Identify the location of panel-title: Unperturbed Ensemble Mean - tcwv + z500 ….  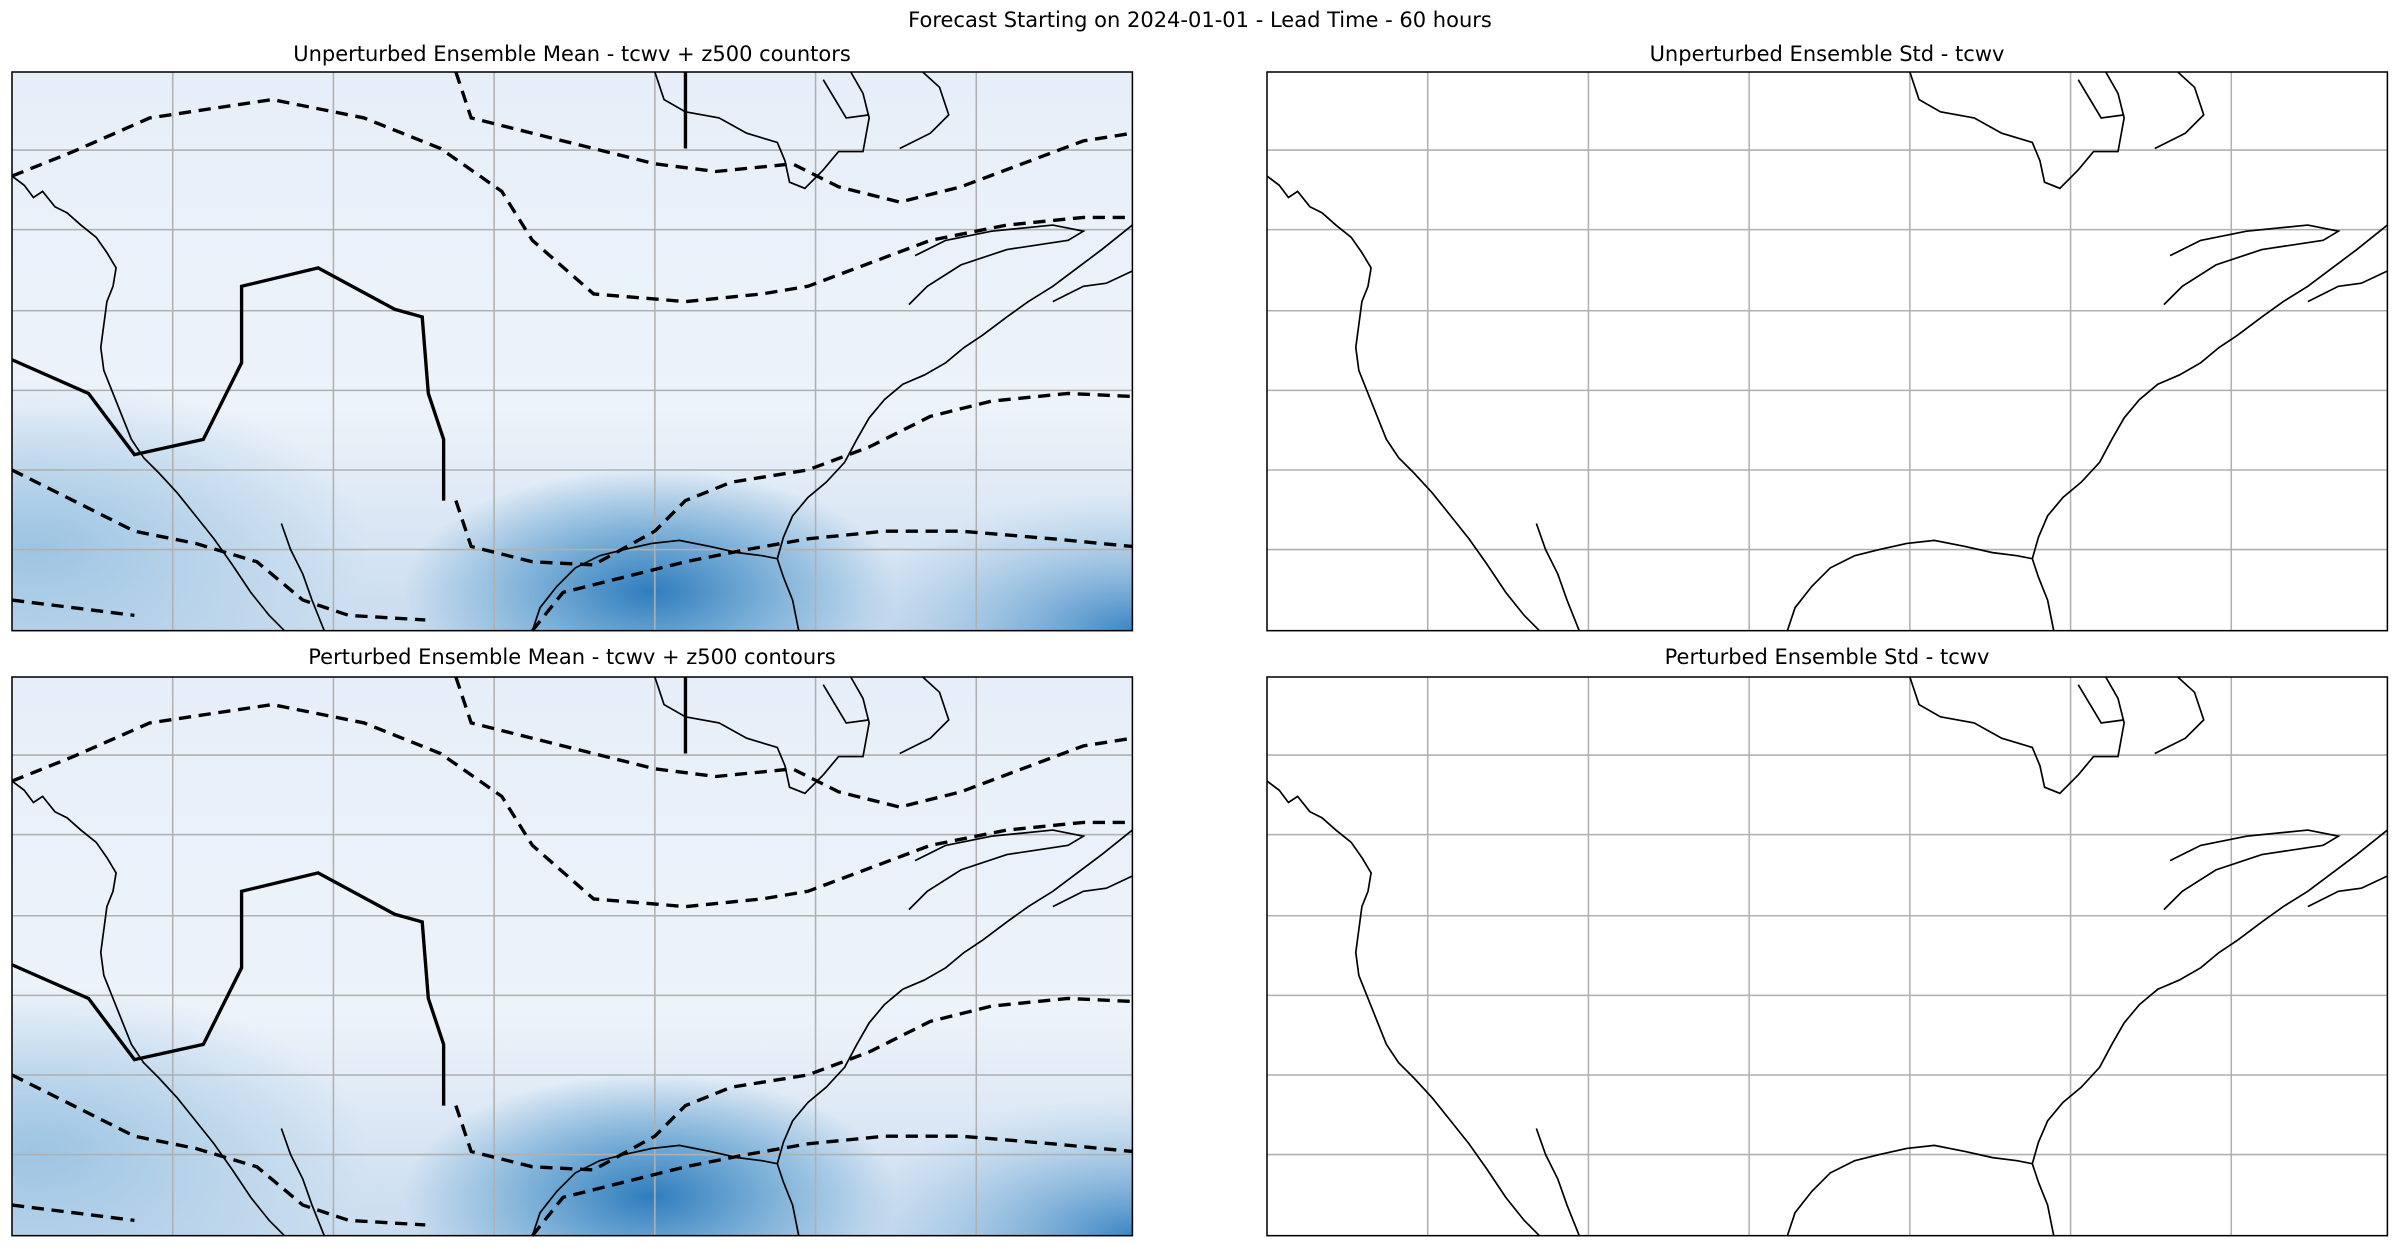
(572, 54).